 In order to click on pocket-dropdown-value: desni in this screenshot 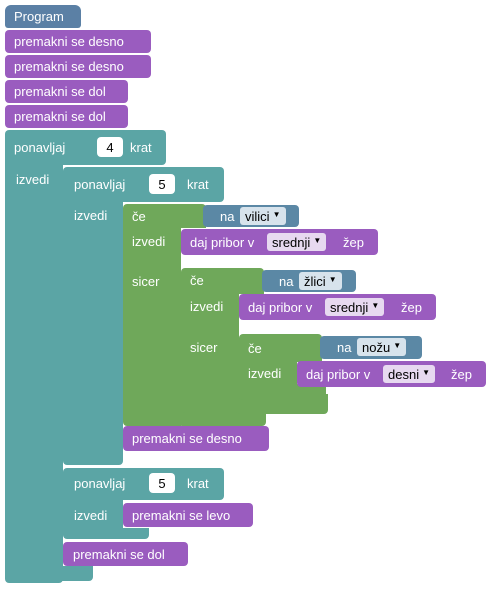, I will do `click(404, 374)`.